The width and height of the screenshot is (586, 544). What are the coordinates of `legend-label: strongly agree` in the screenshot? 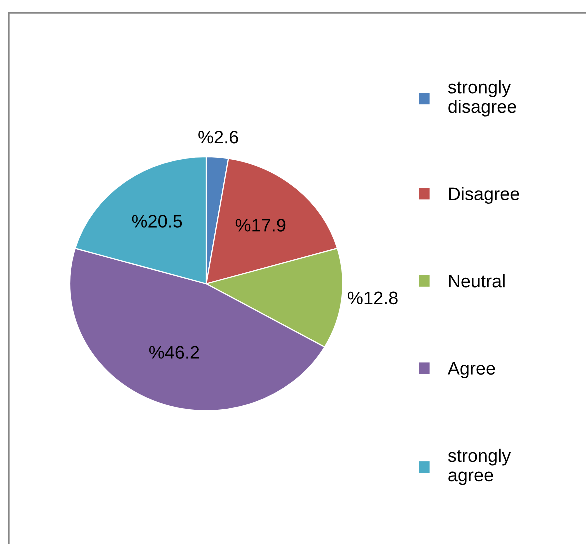 It's located at (480, 467).